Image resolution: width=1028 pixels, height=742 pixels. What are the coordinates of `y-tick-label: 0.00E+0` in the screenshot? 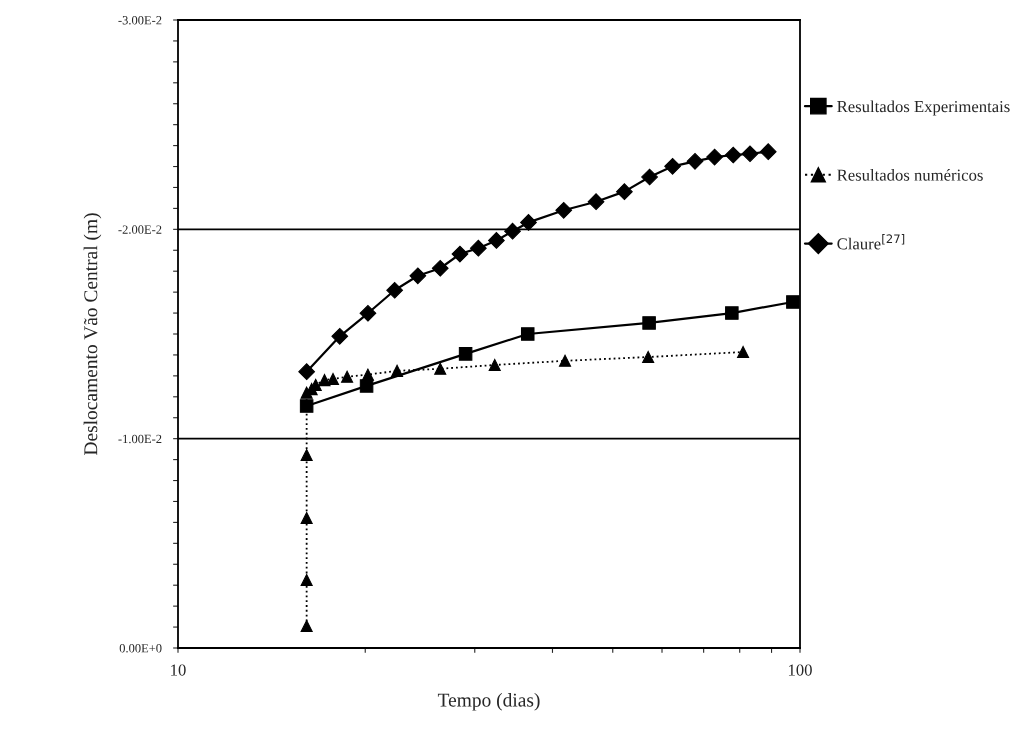 It's located at (140, 648).